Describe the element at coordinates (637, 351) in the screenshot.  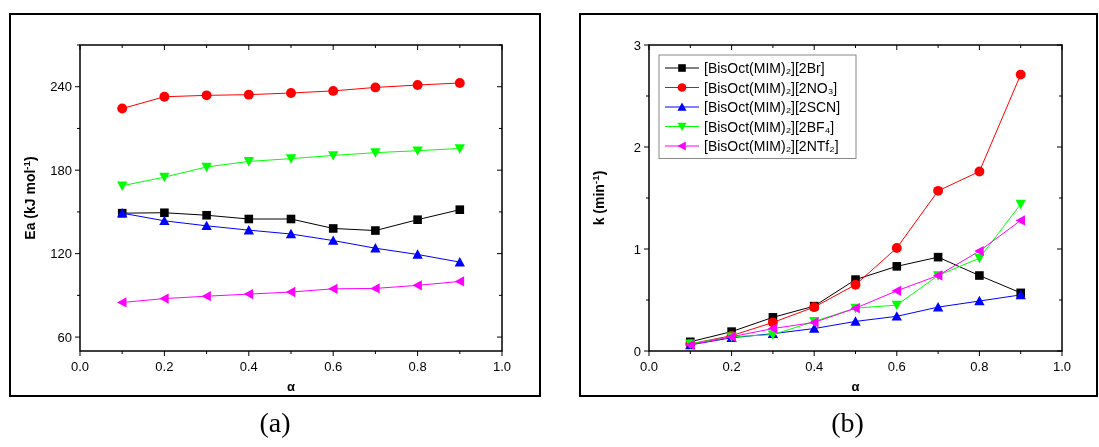
I see `y-tick-label: 0` at that location.